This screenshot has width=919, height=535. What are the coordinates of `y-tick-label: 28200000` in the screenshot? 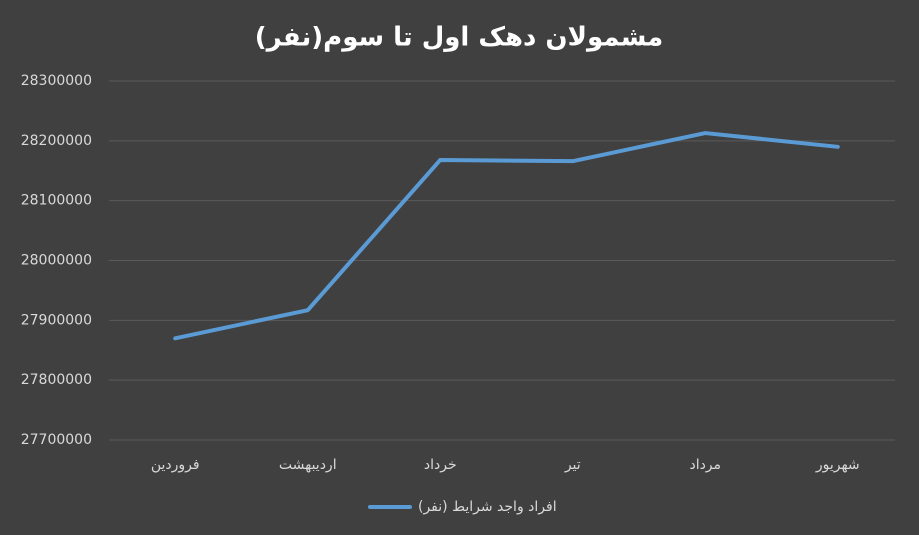 It's located at (56, 141).